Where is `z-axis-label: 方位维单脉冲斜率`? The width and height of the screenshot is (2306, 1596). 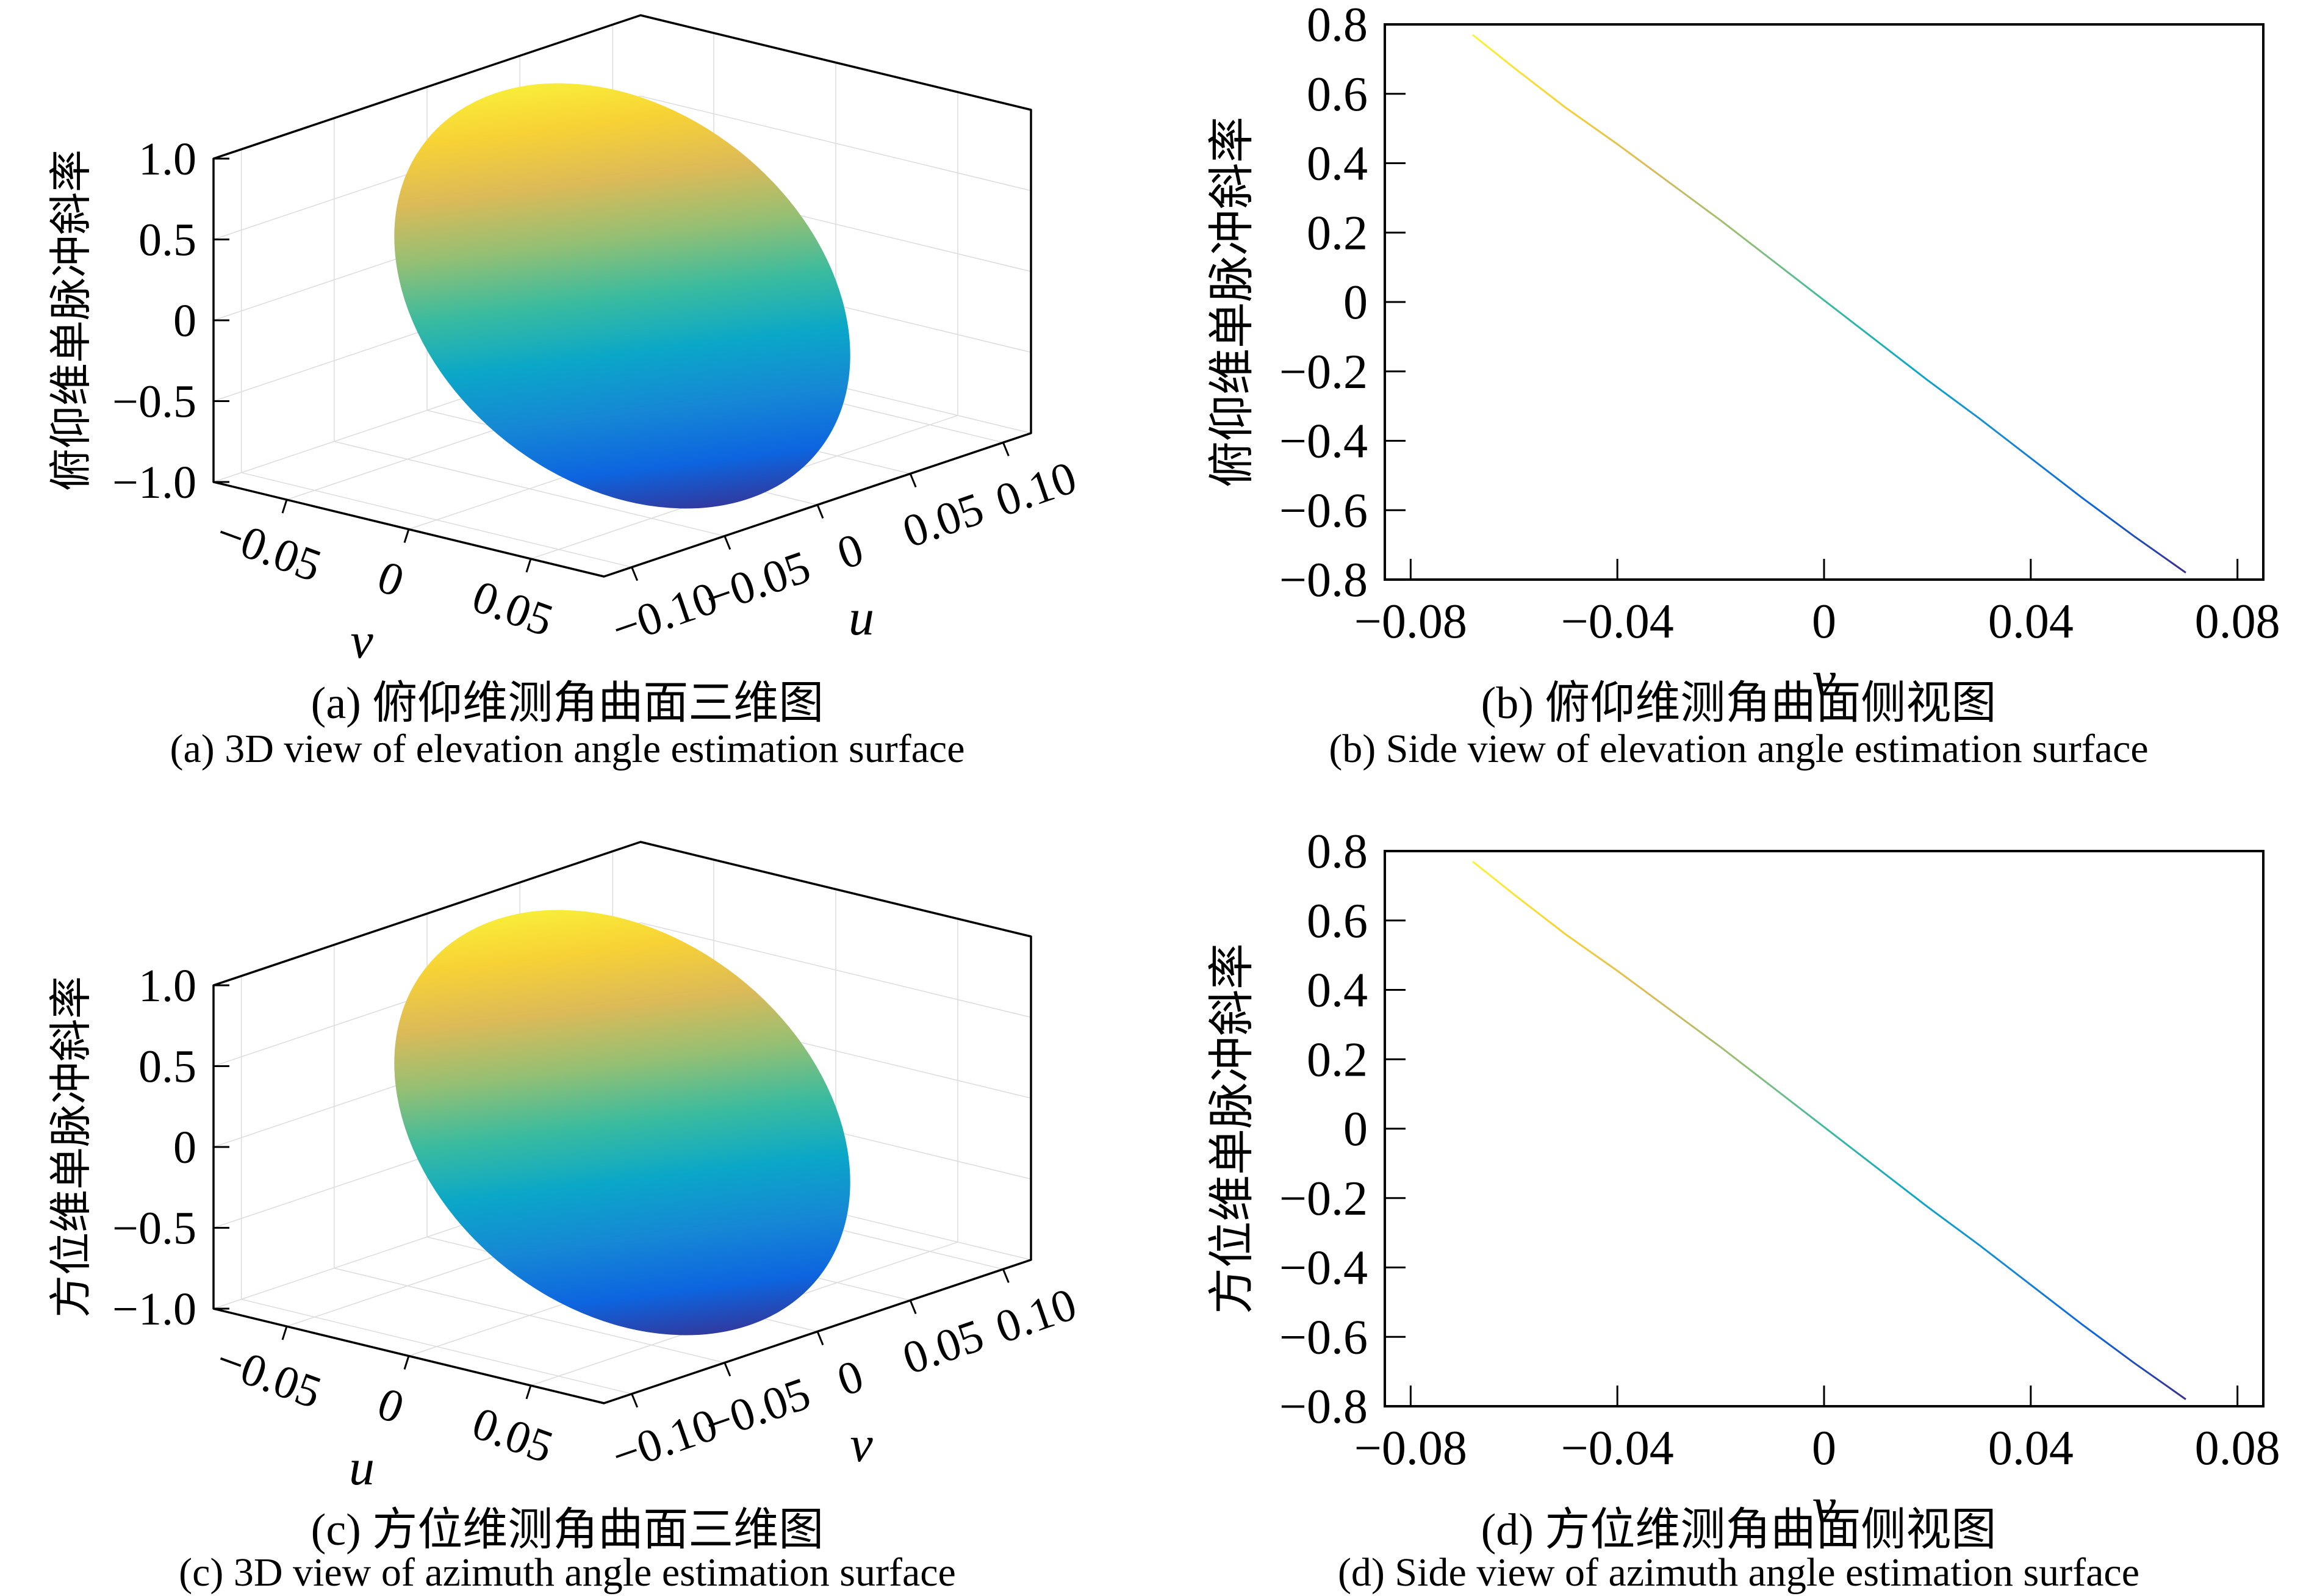 z-axis-label: 方位维单脉冲斜率 is located at coordinates (71, 1147).